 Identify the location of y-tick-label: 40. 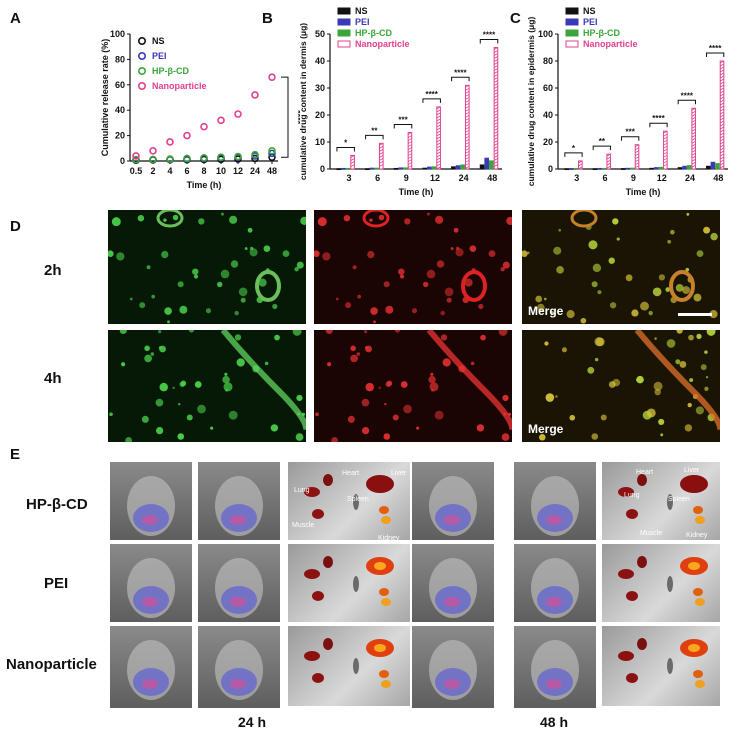
(548, 115).